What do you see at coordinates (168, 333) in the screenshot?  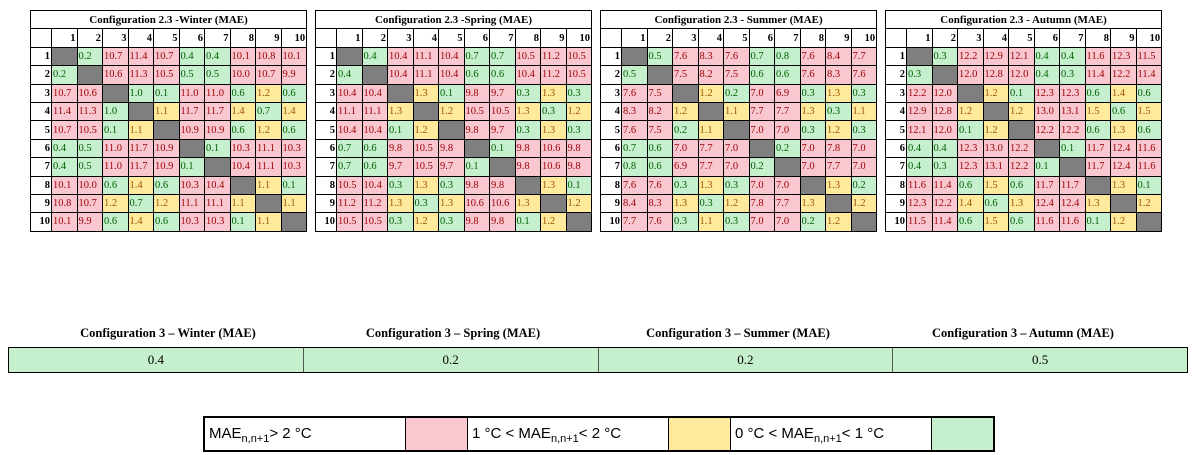 I see `config3-title: Configuration 3 – Winter (MAE)` at bounding box center [168, 333].